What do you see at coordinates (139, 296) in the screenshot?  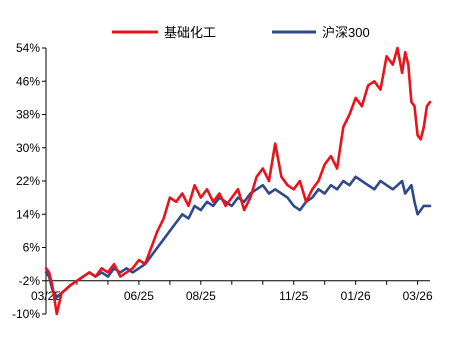 I see `x-tick-label: 06/25` at bounding box center [139, 296].